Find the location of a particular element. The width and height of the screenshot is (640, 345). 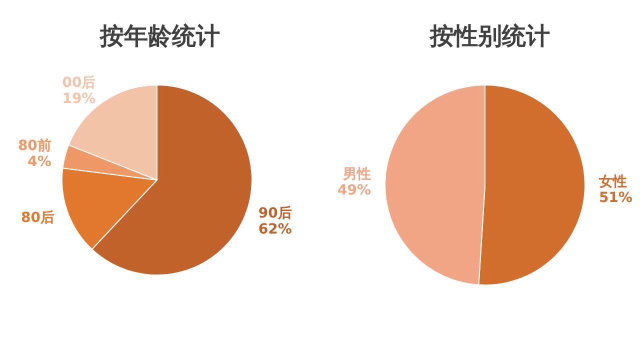

data-label: 49% is located at coordinates (355, 190).